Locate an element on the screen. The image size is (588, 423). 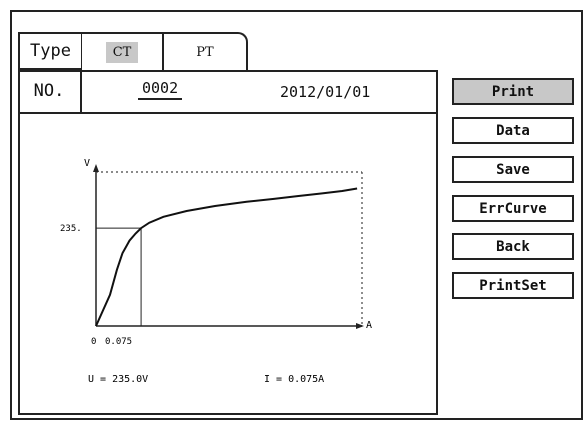
x-axis-arrow is located at coordinates (360, 326).